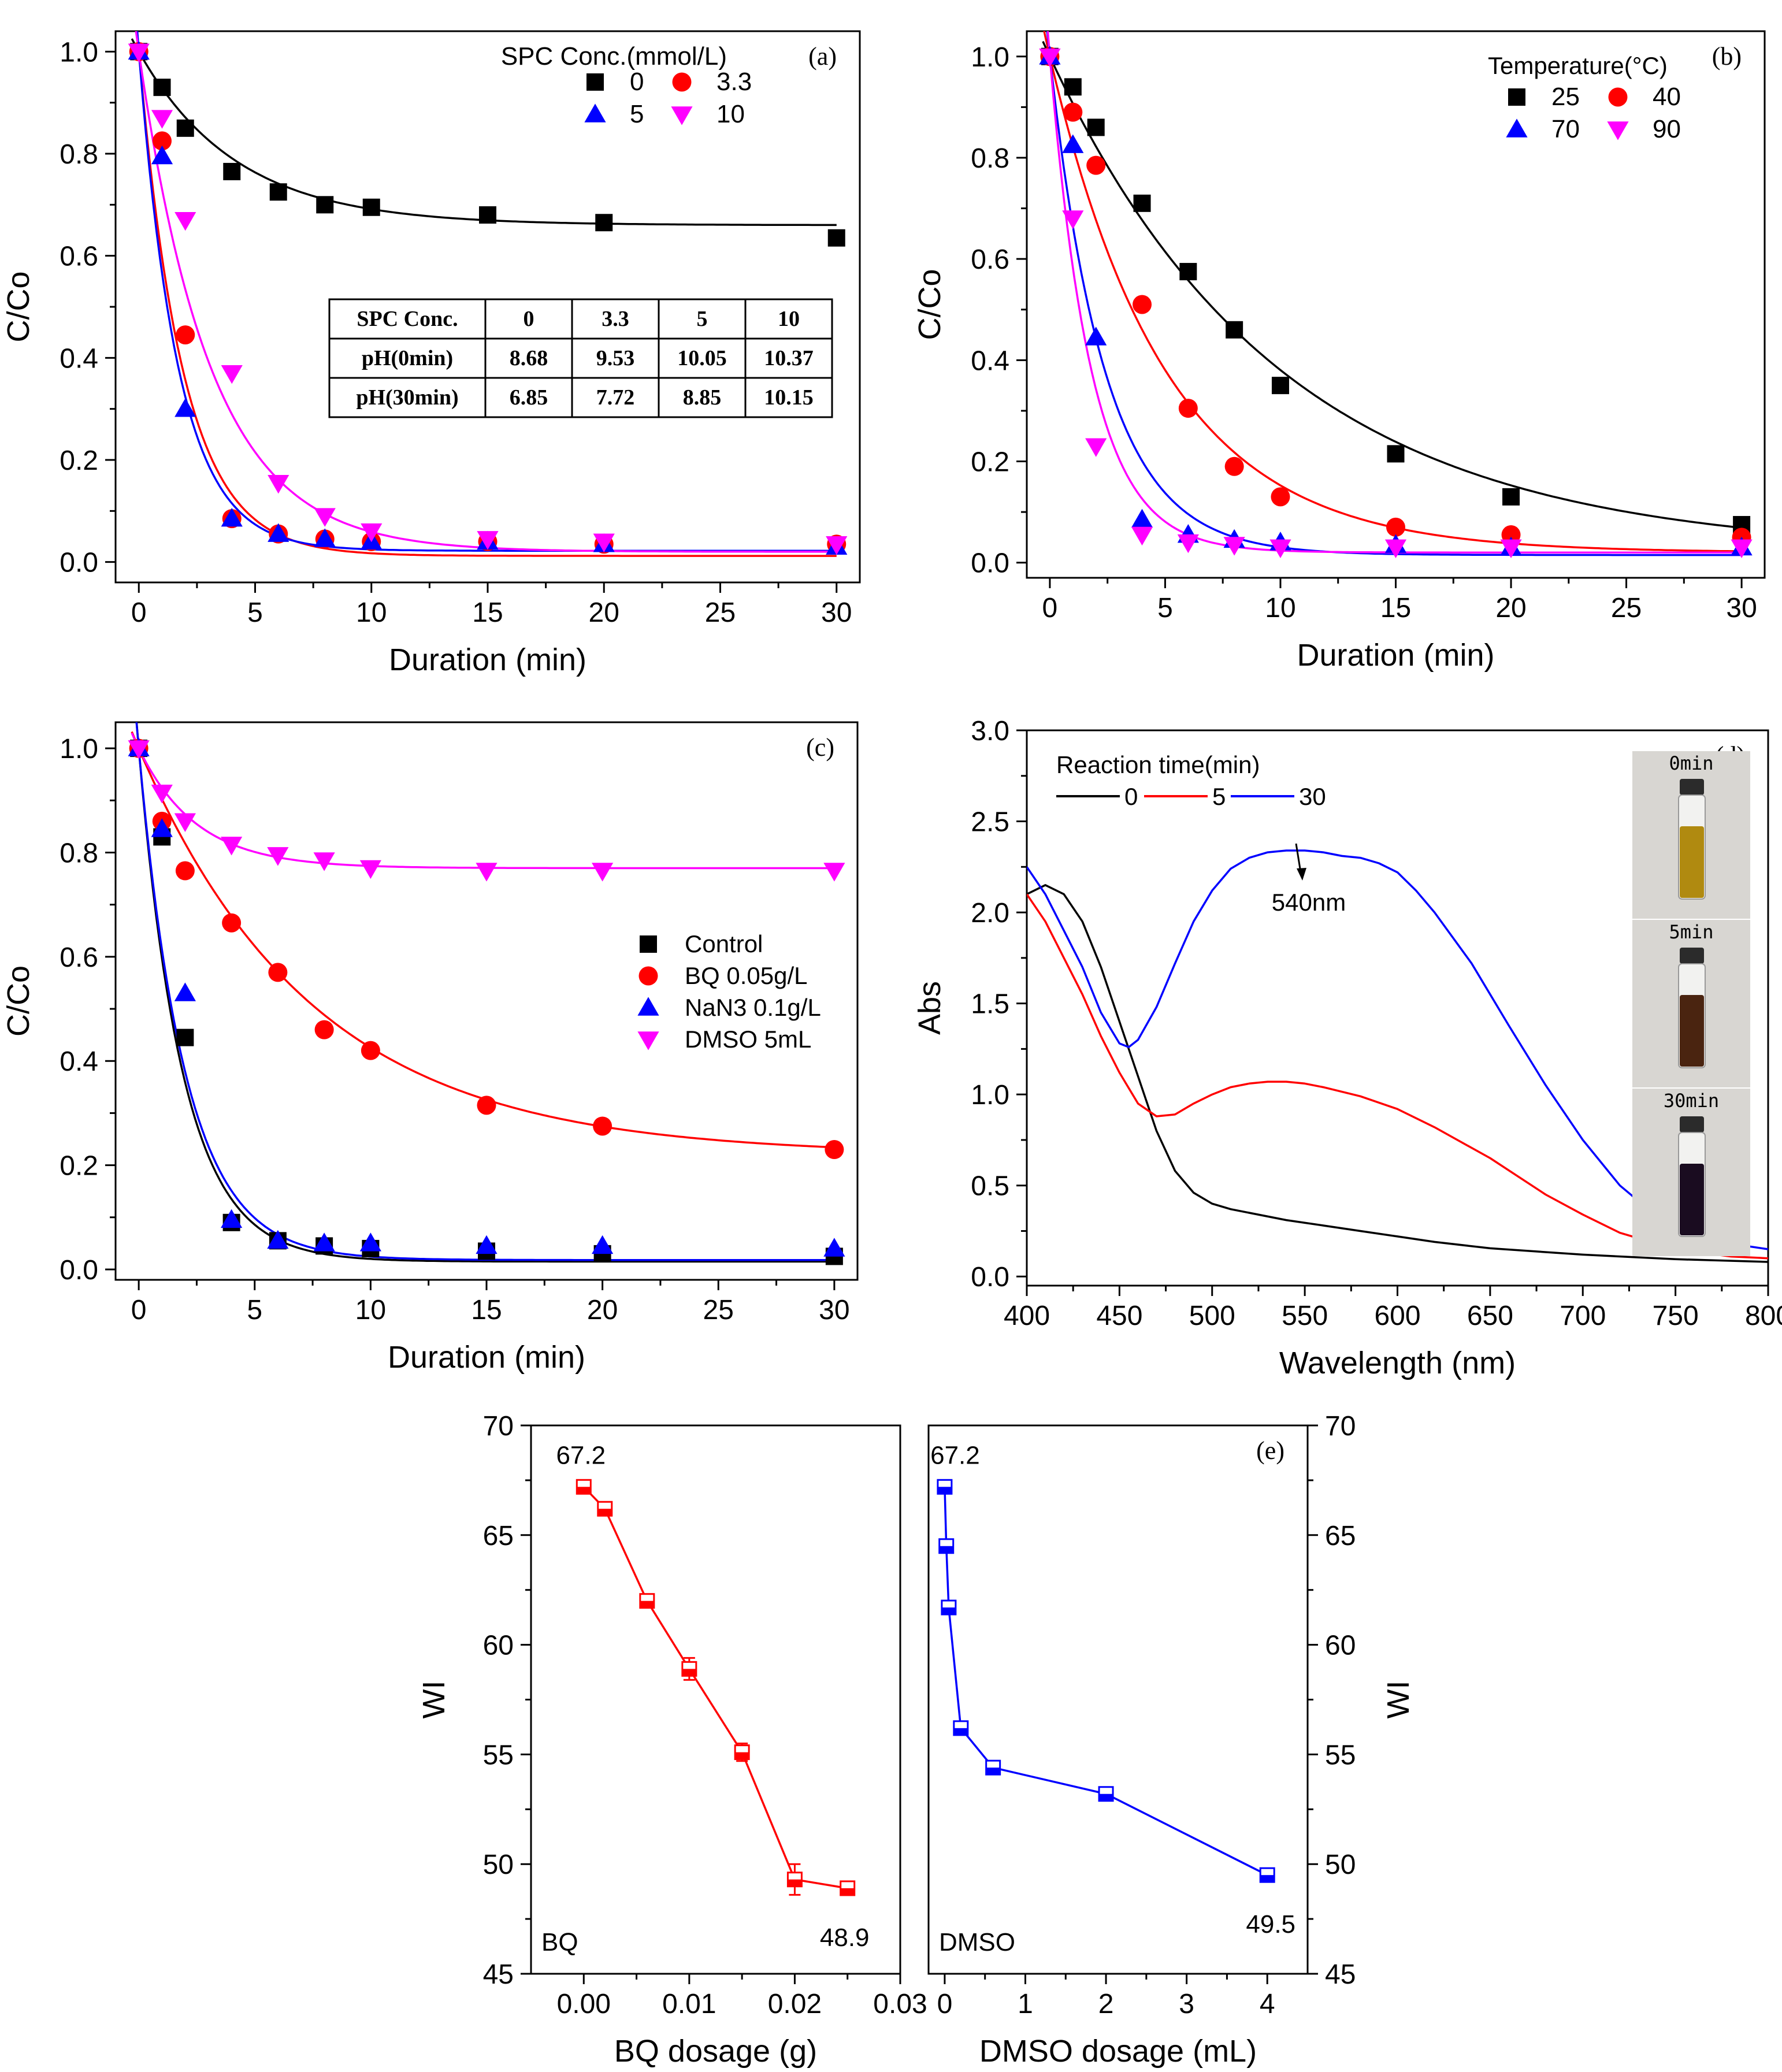  Describe the element at coordinates (990, 1004) in the screenshot. I see `y-tick-label: 1.5` at that location.